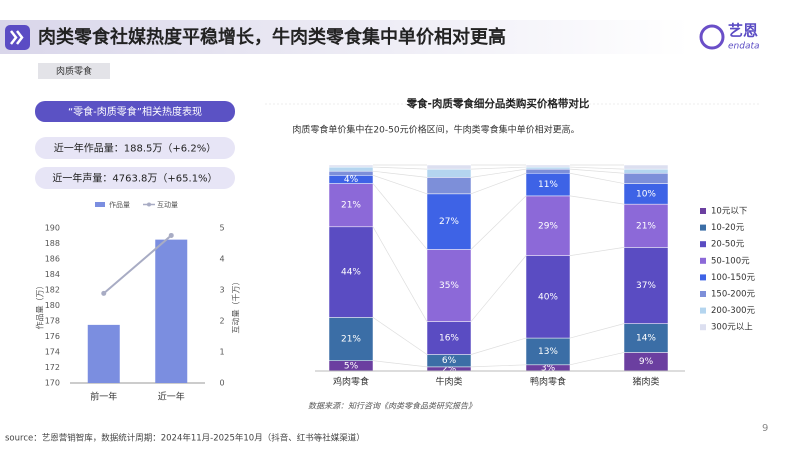 Image resolution: width=799 pixels, height=450 pixels. Describe the element at coordinates (548, 352) in the screenshot. I see `value-label: 13%` at that location.